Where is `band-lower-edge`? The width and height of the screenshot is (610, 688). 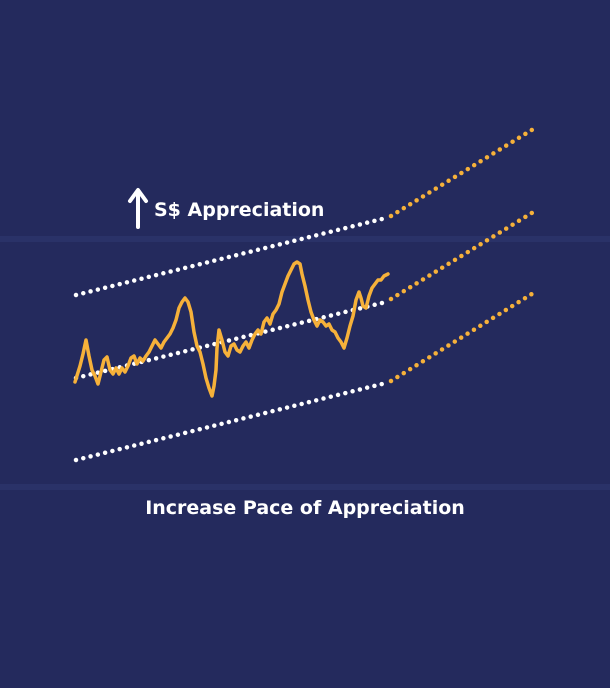 band-lower-edge is located at coordinates (231, 421).